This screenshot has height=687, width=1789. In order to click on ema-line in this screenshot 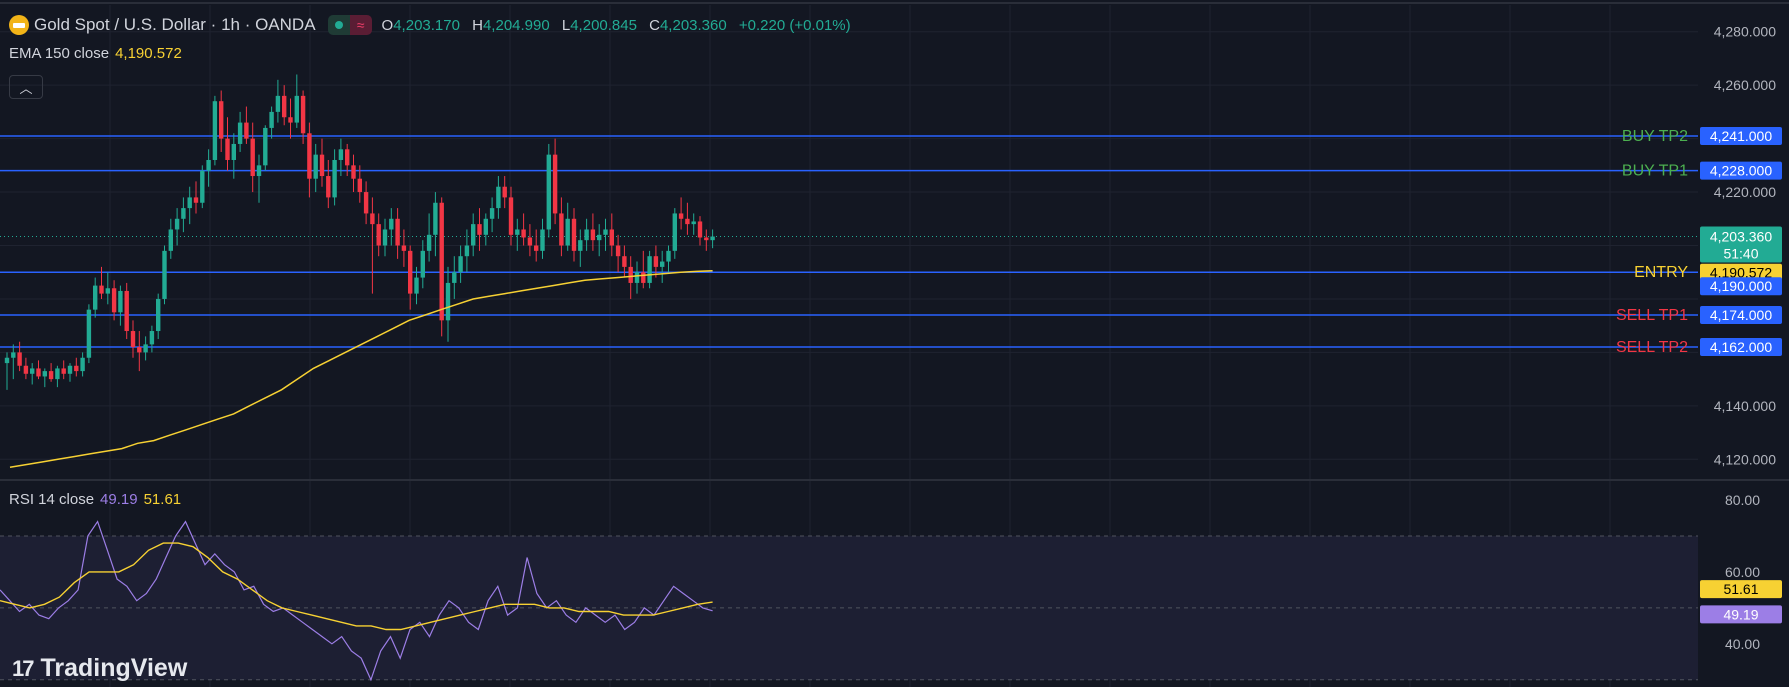, I will do `click(361, 369)`.